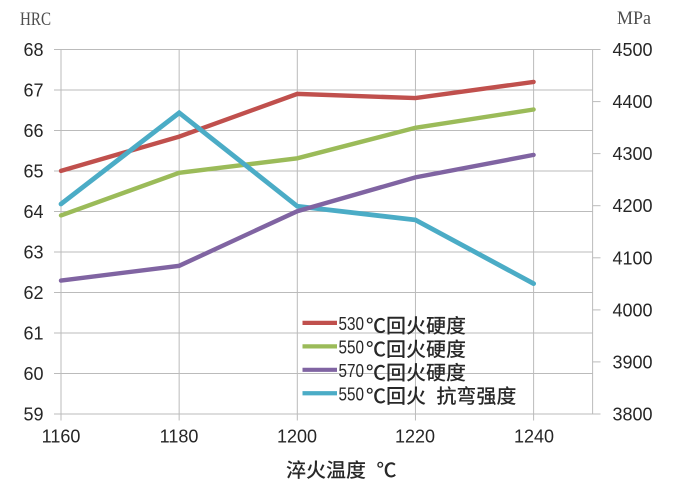 This screenshot has height=487, width=678. I want to click on svg-text: 4200, so click(633, 206).